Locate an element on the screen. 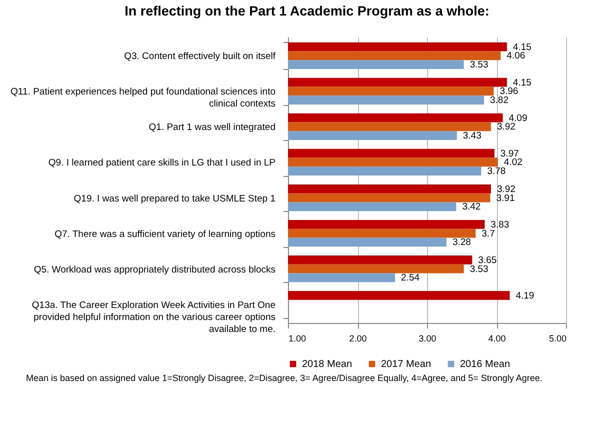 The width and height of the screenshot is (602, 444). data-label: 3.42 is located at coordinates (471, 207).